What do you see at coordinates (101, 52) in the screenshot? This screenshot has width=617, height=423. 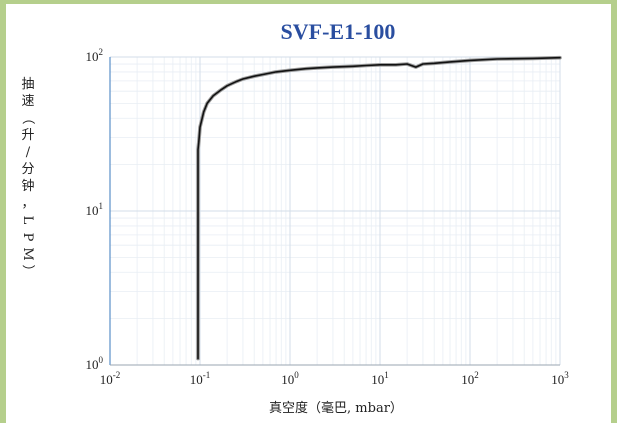 I see `y-tick-exponent: 2` at bounding box center [101, 52].